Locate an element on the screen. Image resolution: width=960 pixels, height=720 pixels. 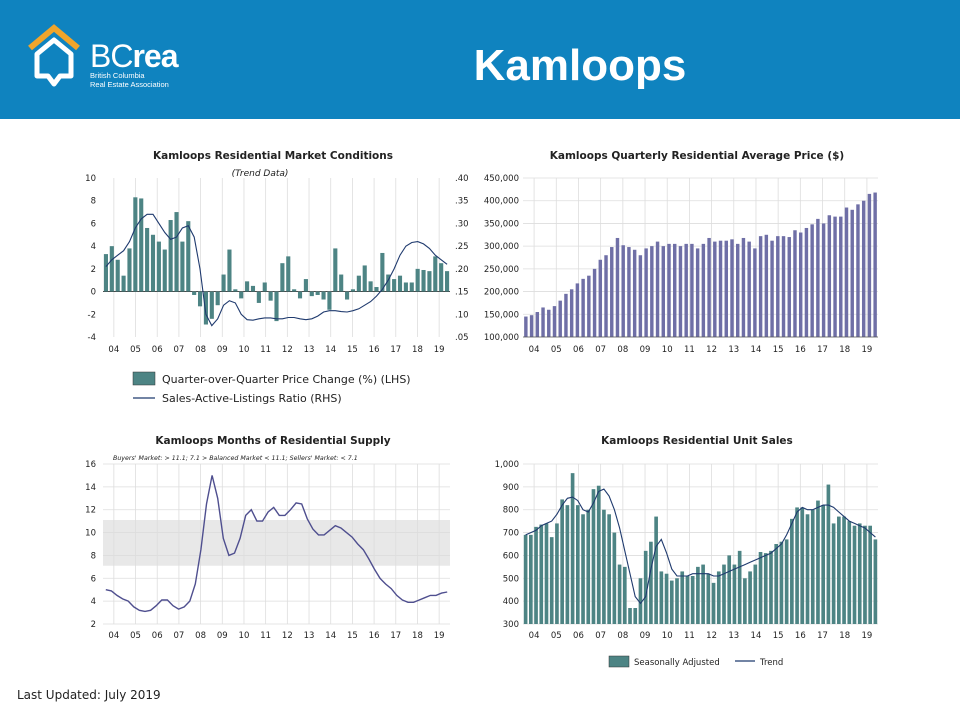
y-tick-label: 300,000 is located at coordinates (501, 247).